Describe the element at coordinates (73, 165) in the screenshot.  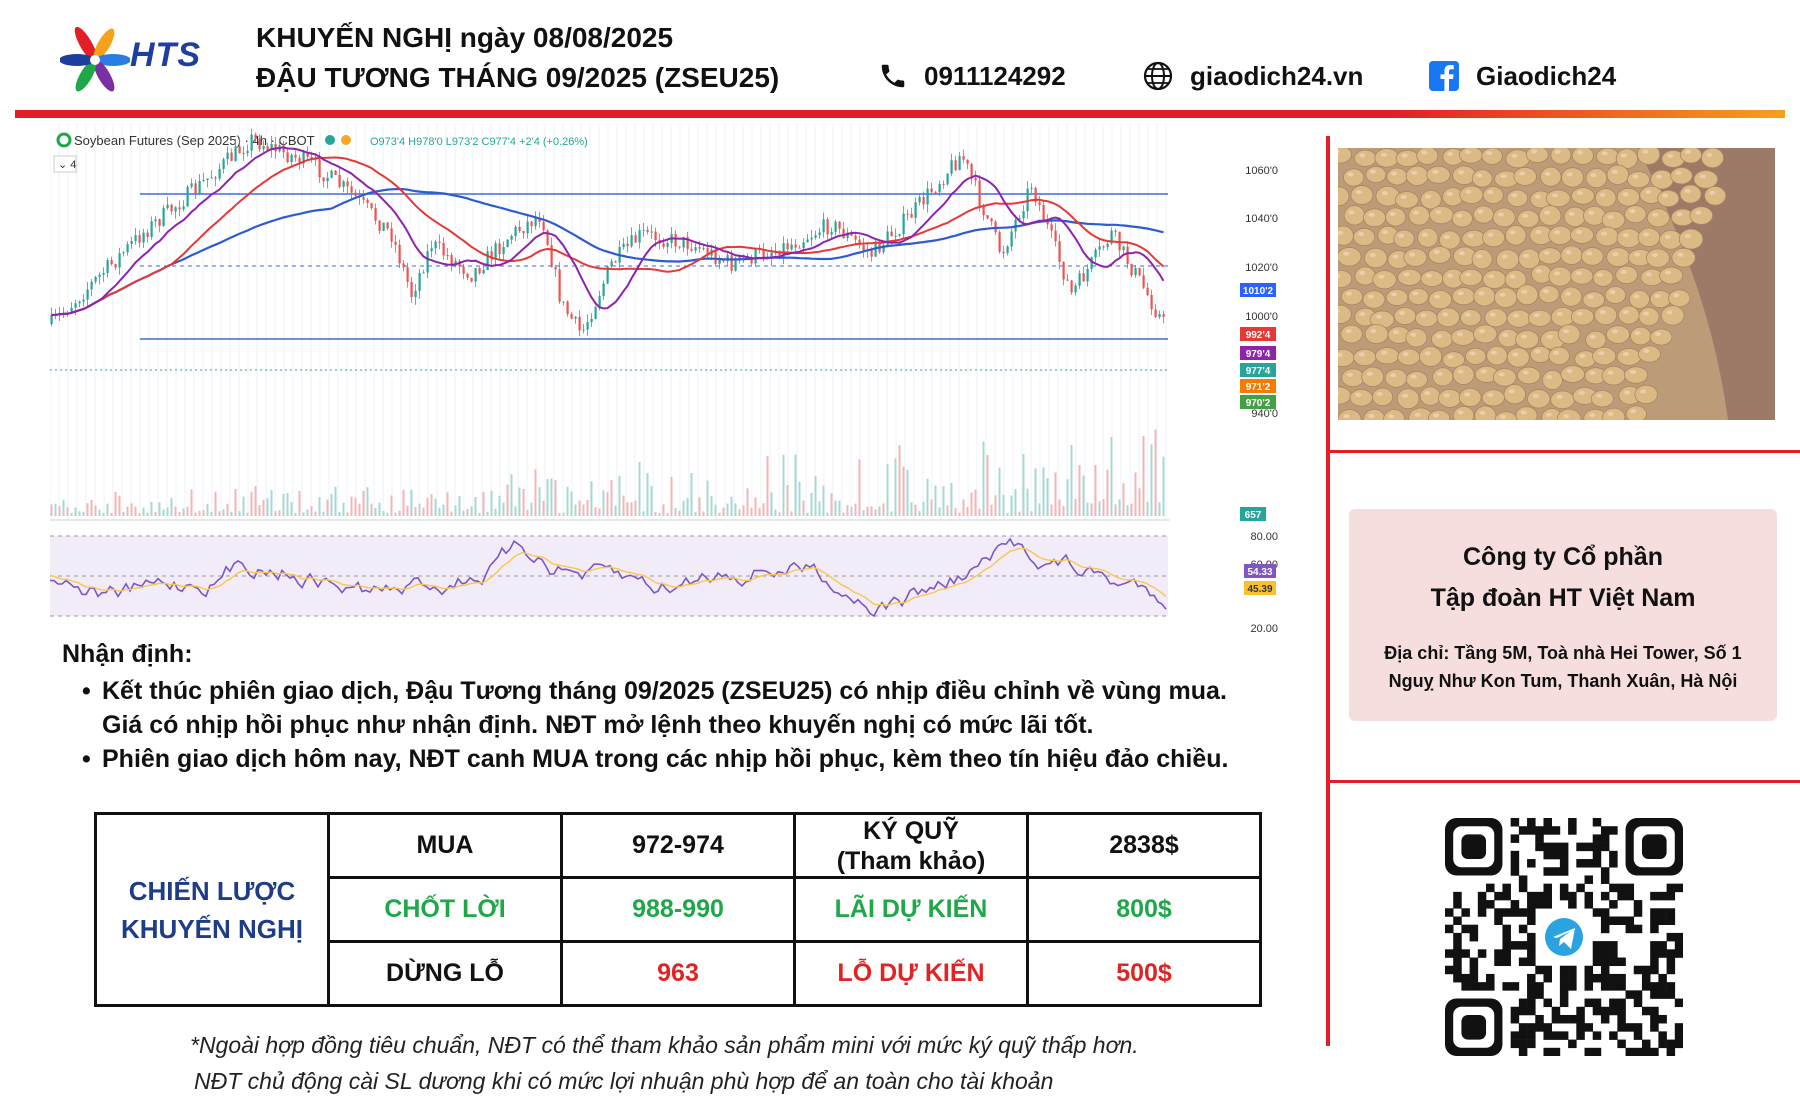
I see `interval-value: 4` at that location.